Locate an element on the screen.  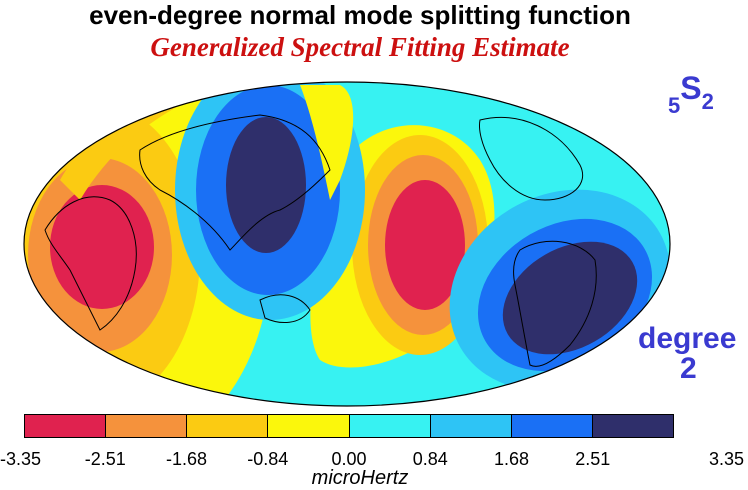
colorbar-tick-label: 0.84 is located at coordinates (430, 459).